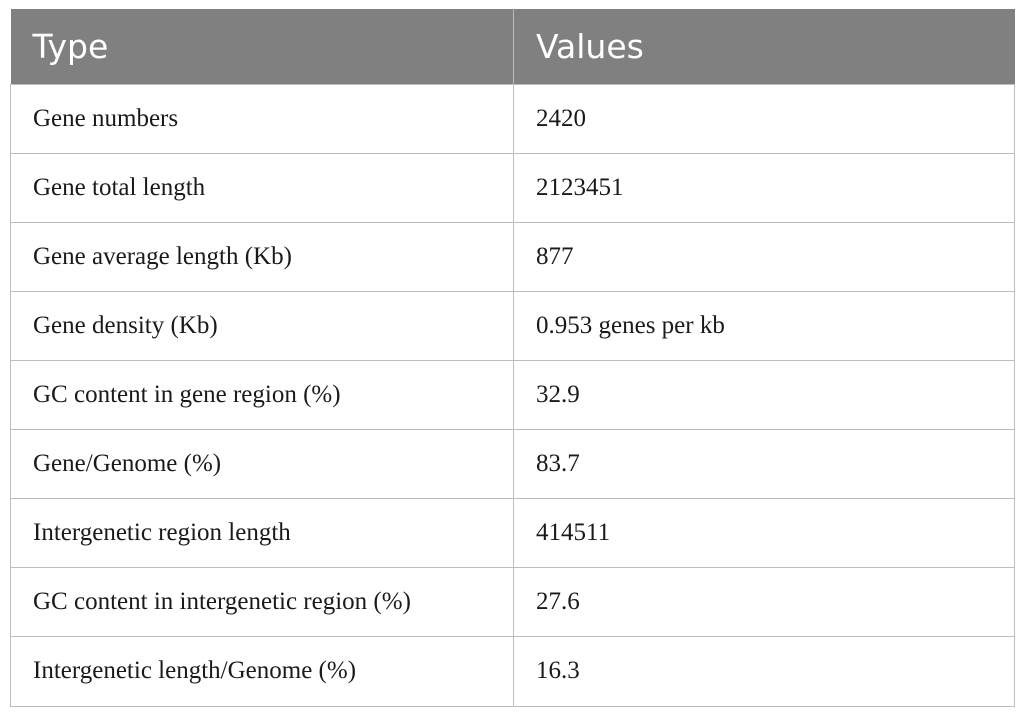 This screenshot has width=1025, height=718. Describe the element at coordinates (262, 46) in the screenshot. I see `column-header-type: Type` at that location.